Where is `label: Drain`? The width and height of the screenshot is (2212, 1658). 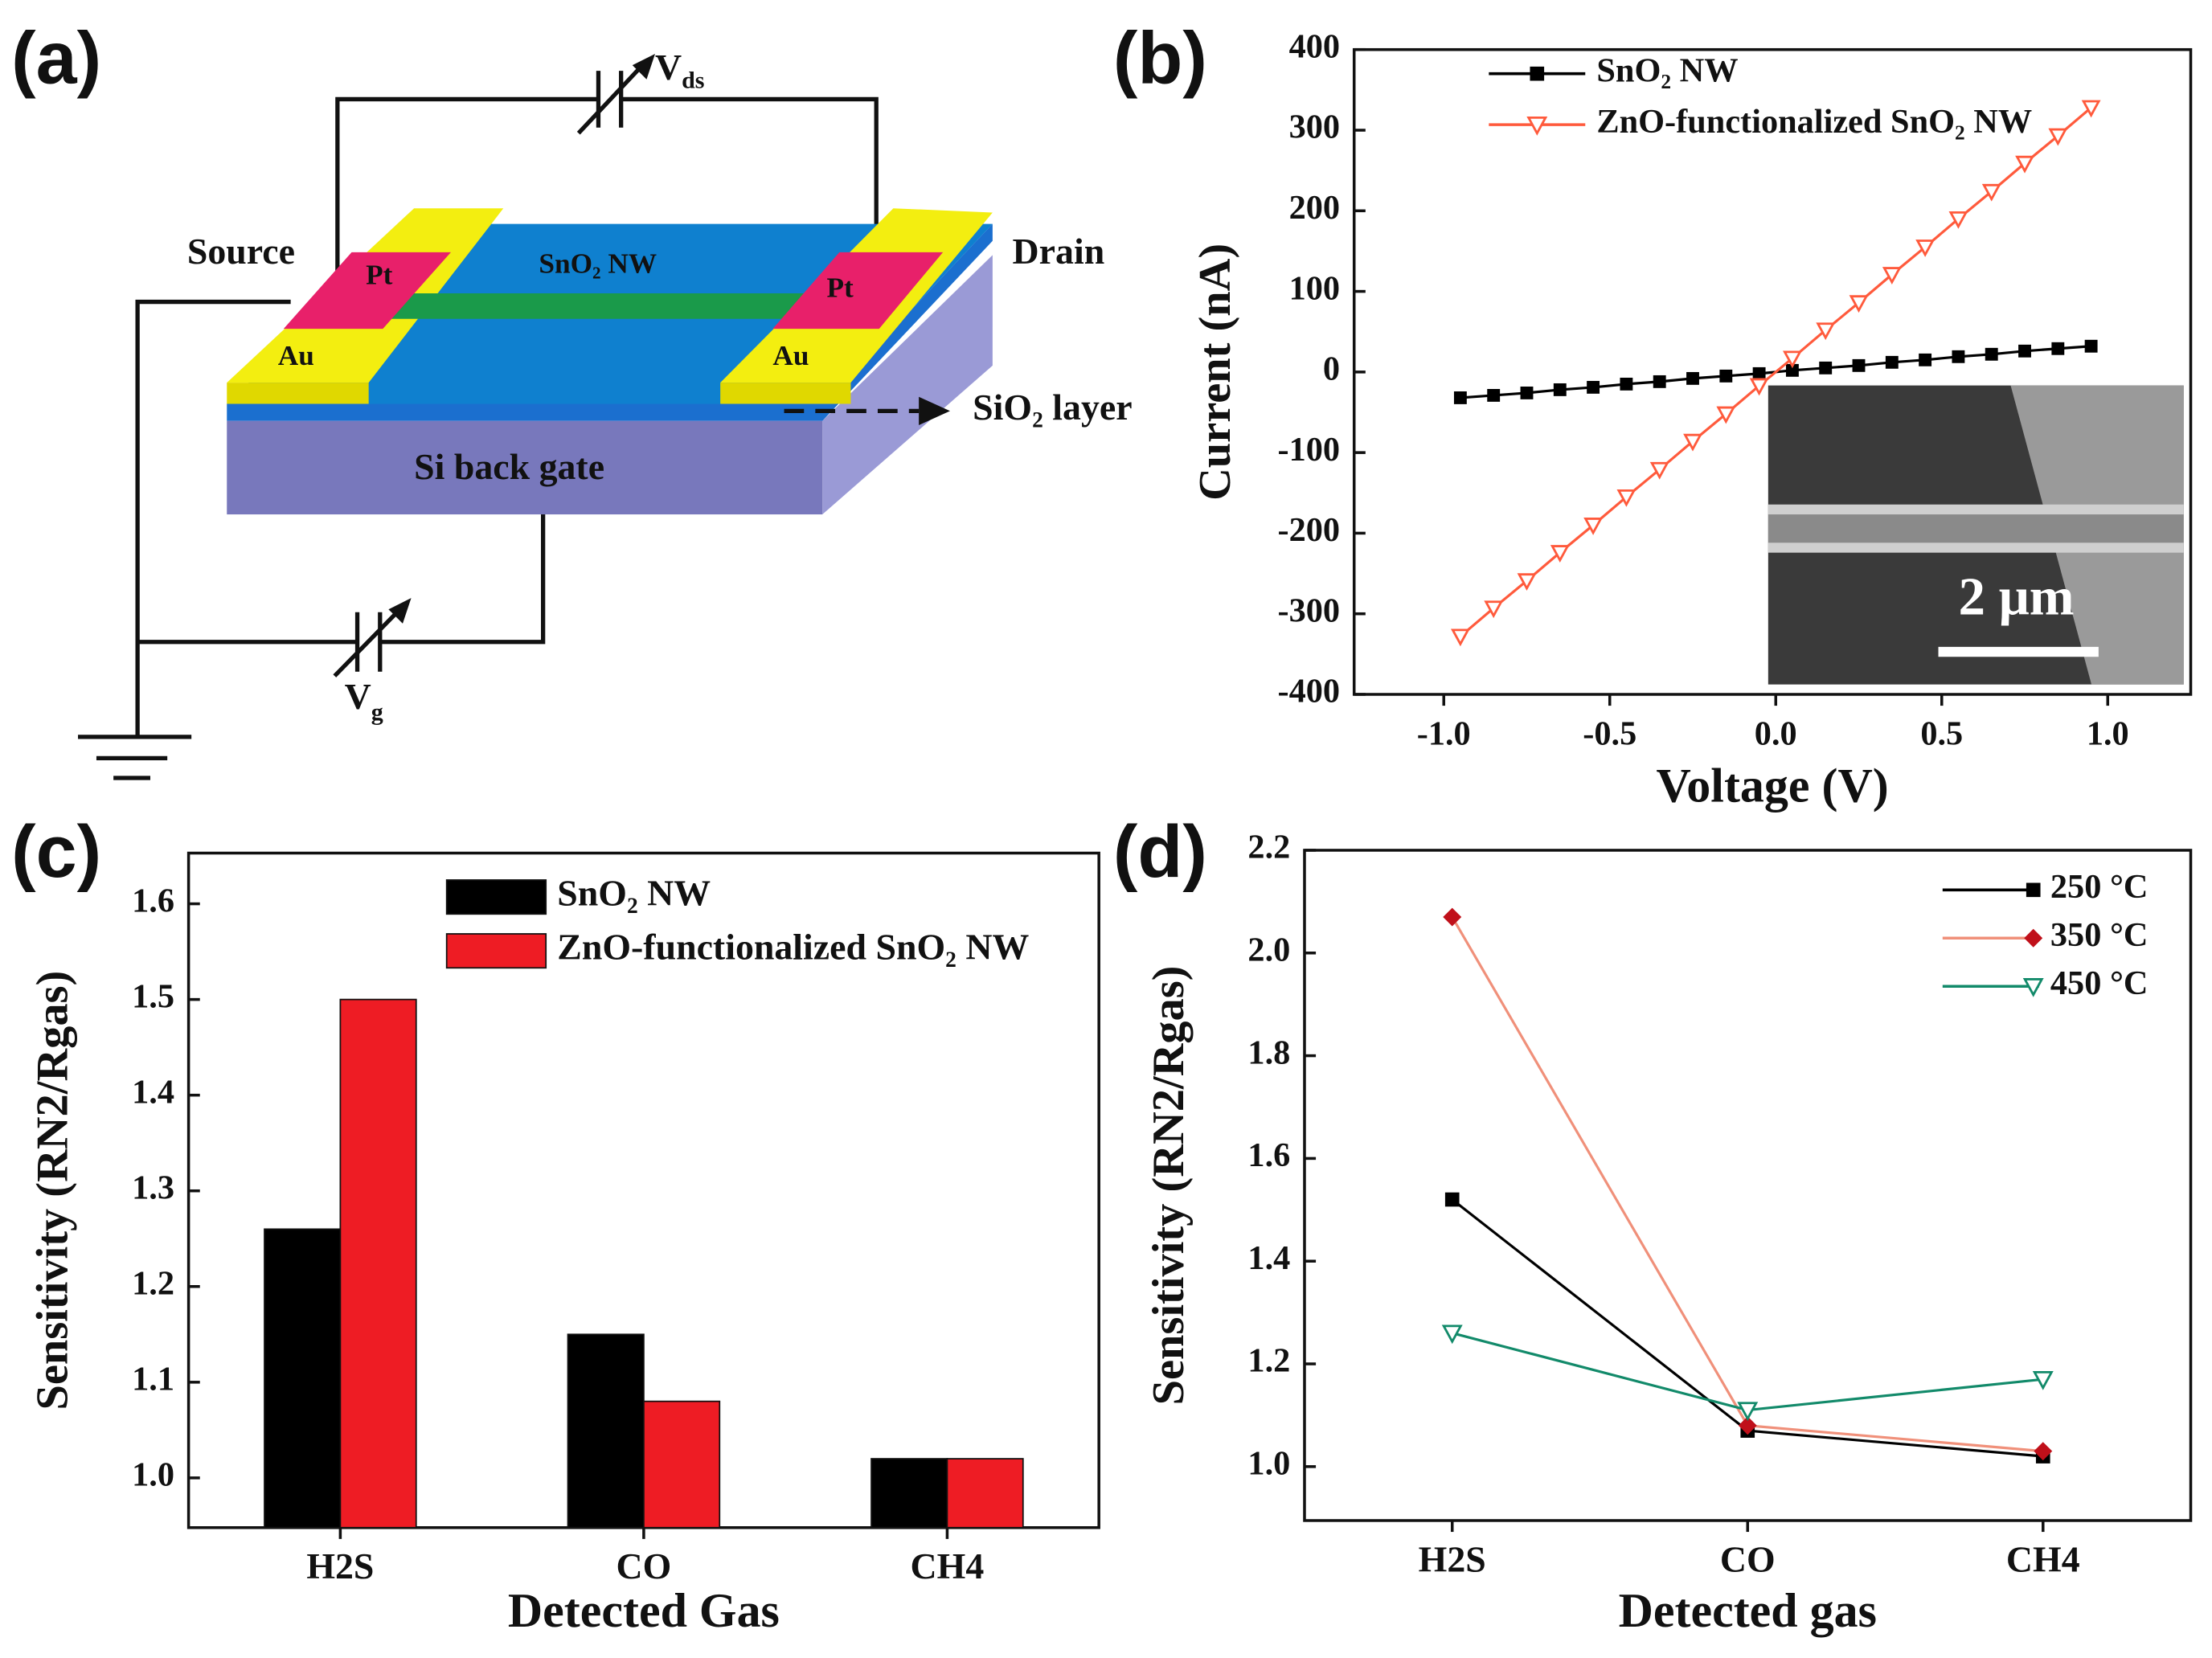 label: Drain is located at coordinates (1059, 251).